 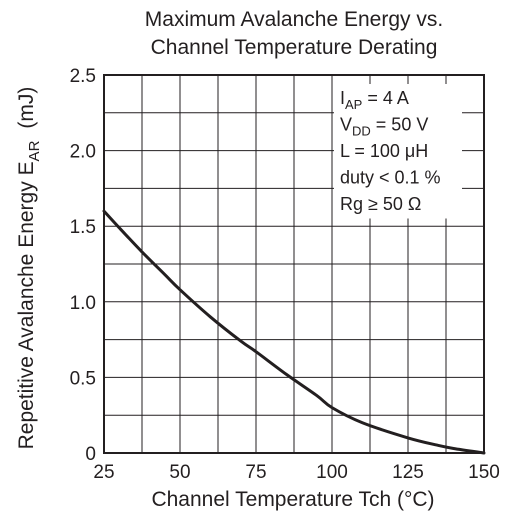 What do you see at coordinates (353, 104) in the screenshot?
I see `annotation-subscript: AP` at bounding box center [353, 104].